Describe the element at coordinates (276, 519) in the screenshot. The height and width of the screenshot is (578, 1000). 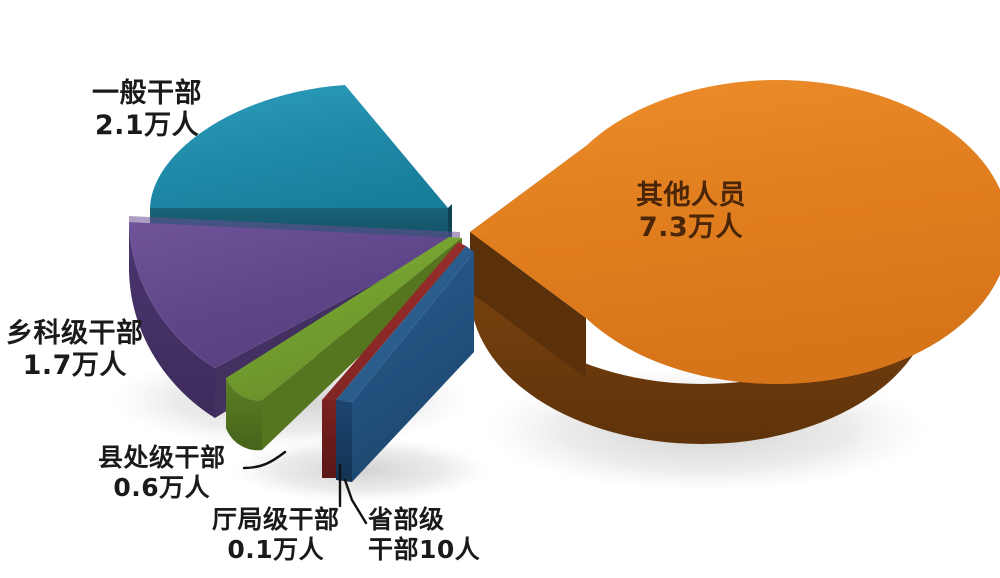
I see `slice-label-bureau-name: 厅局级干部` at that location.